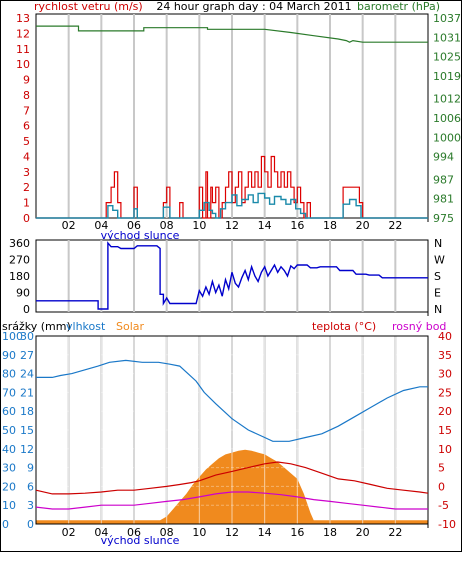  I want to click on wind-speed-tick: 3, so click(26, 172).